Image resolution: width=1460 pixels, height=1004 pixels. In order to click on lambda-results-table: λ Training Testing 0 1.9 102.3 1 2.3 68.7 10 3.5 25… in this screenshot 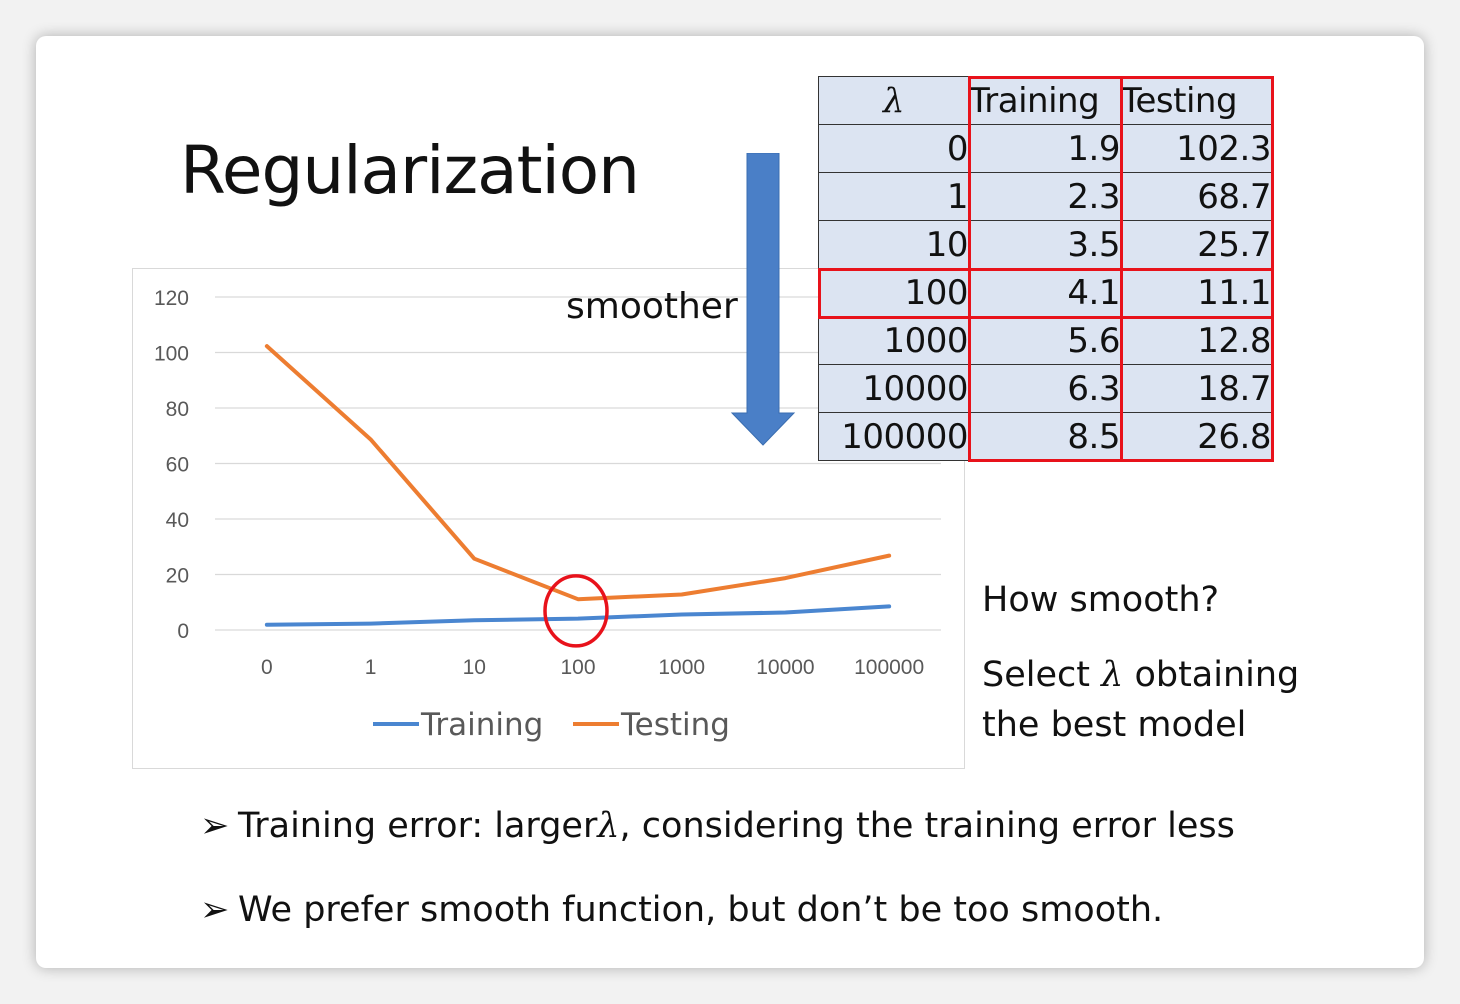, I will do `click(1045, 268)`.